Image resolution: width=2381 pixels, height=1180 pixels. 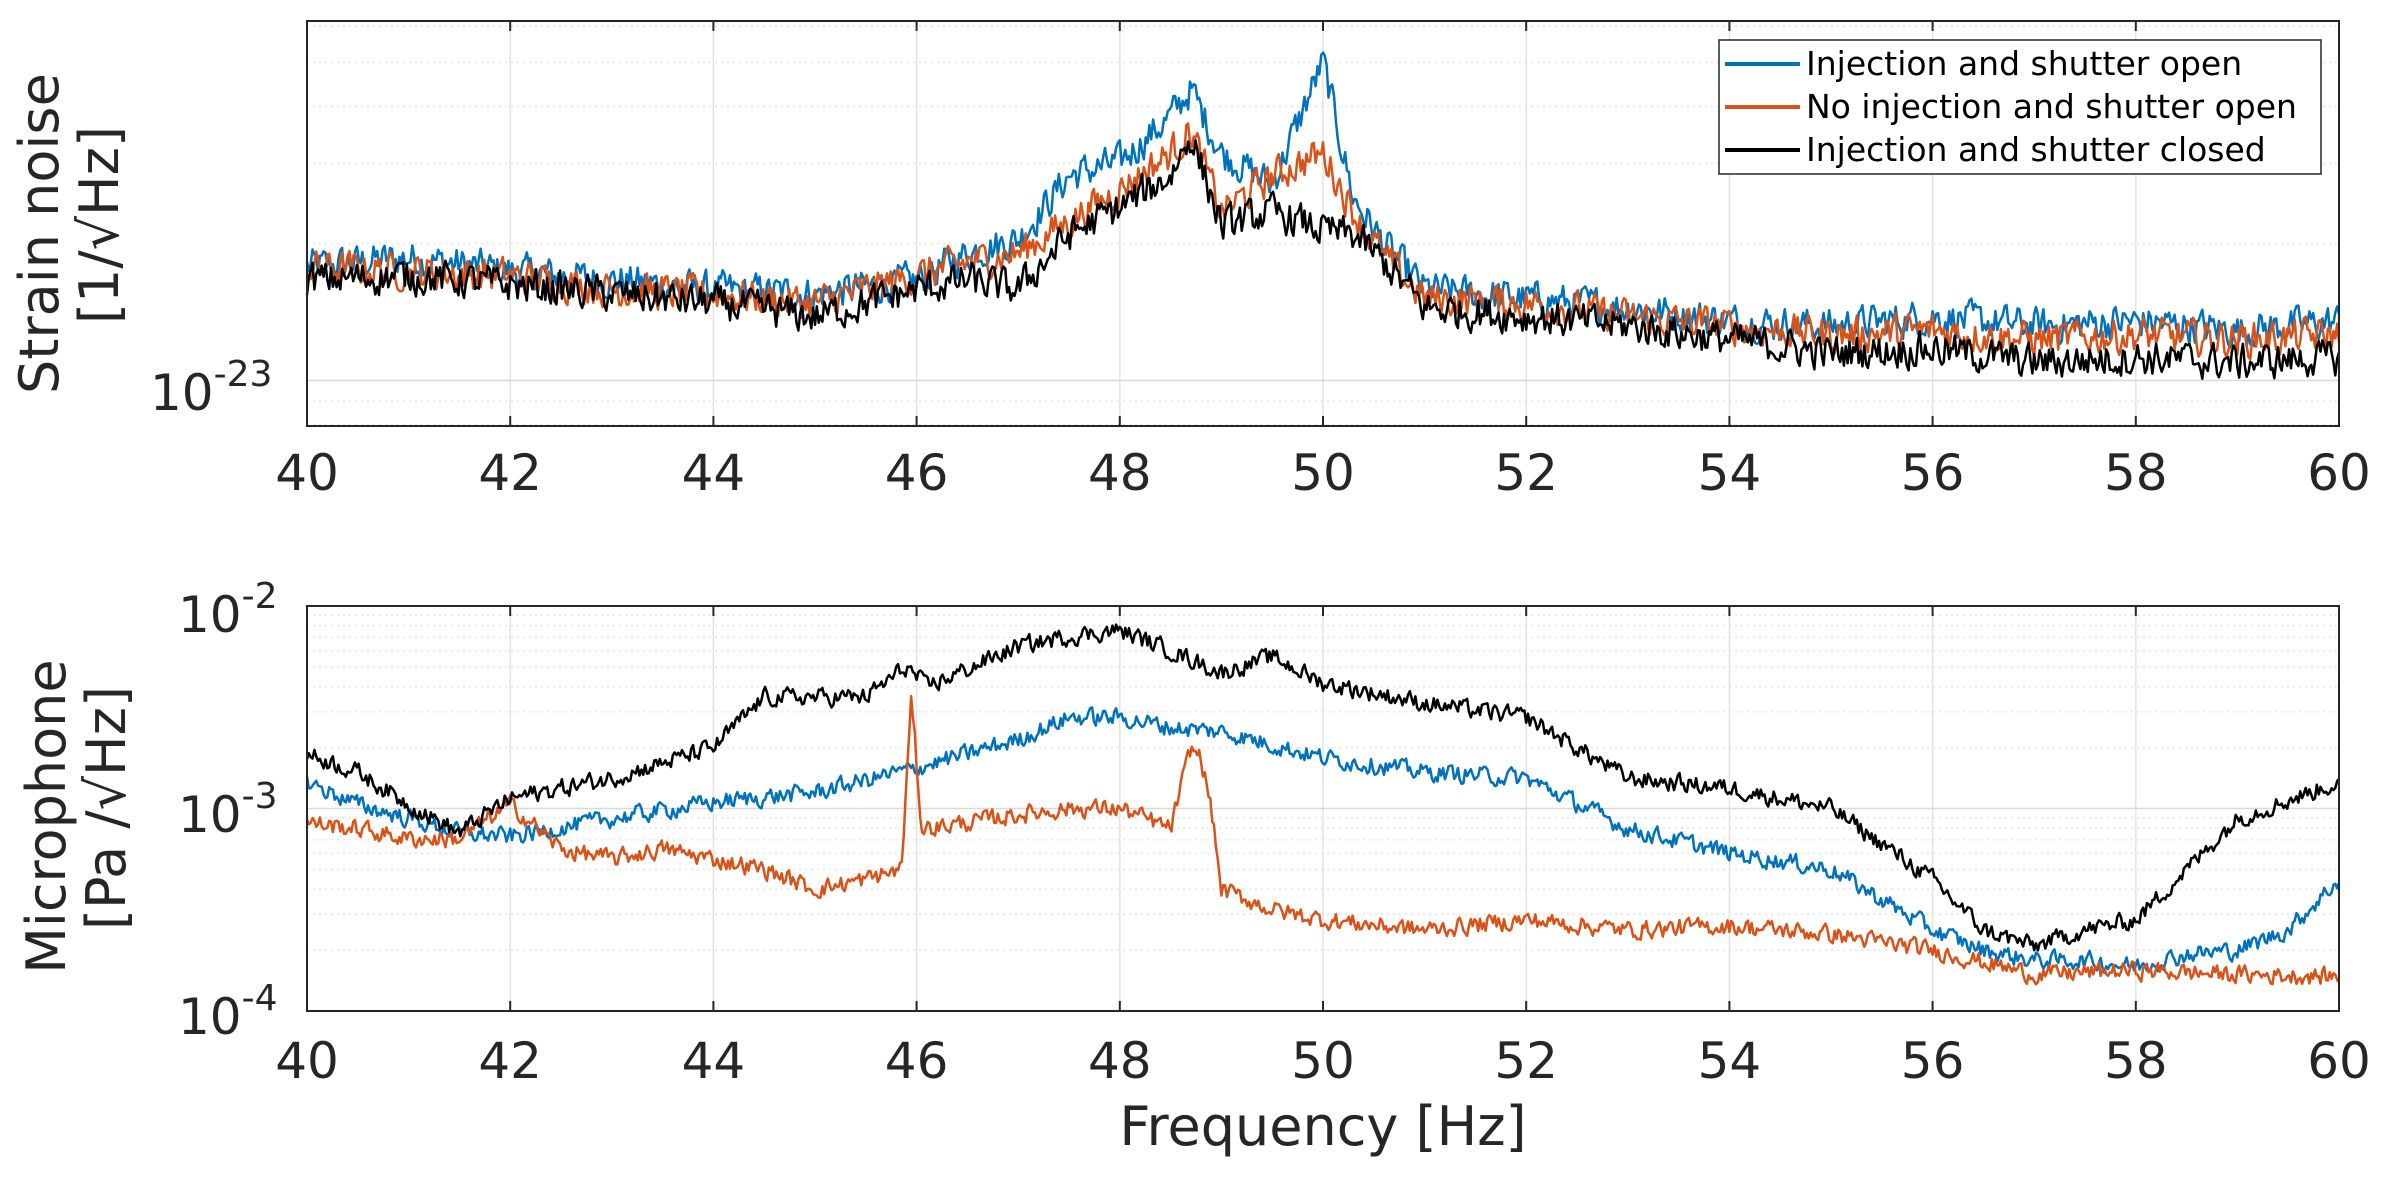 I want to click on x-axis-label: Frequency [Hz], so click(x=1322, y=1126).